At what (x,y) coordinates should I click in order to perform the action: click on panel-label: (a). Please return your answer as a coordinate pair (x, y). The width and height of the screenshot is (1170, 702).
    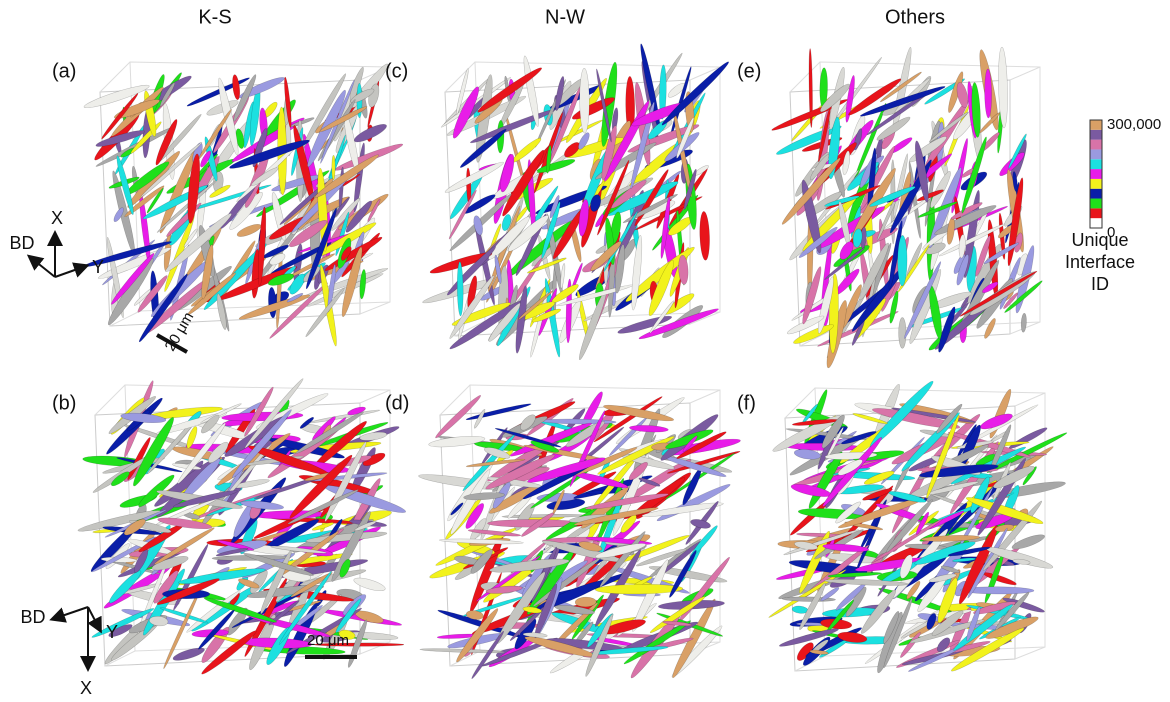
    Looking at the image, I should click on (64, 71).